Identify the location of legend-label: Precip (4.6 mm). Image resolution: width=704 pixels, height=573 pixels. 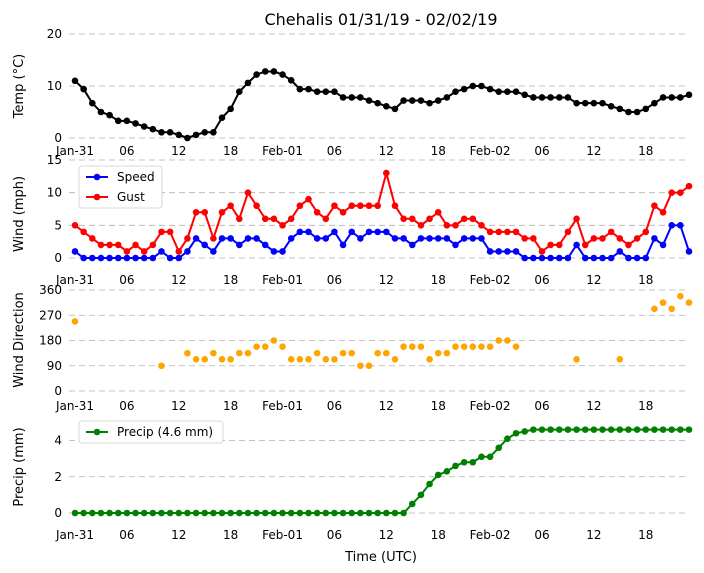
(165, 432).